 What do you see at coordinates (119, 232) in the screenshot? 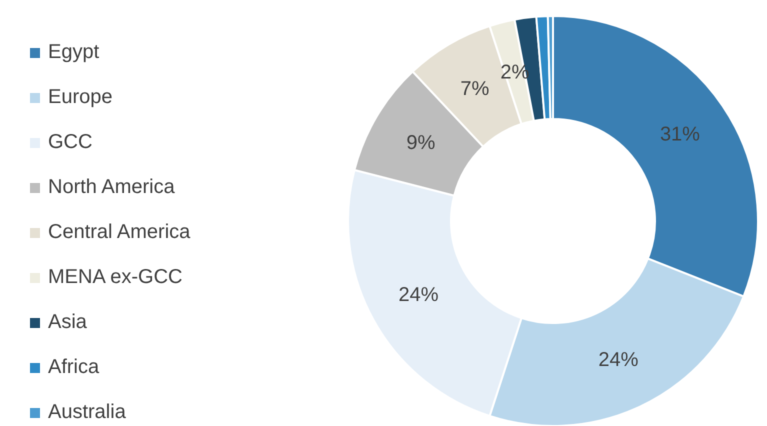
I see `legend-label: Central America` at bounding box center [119, 232].